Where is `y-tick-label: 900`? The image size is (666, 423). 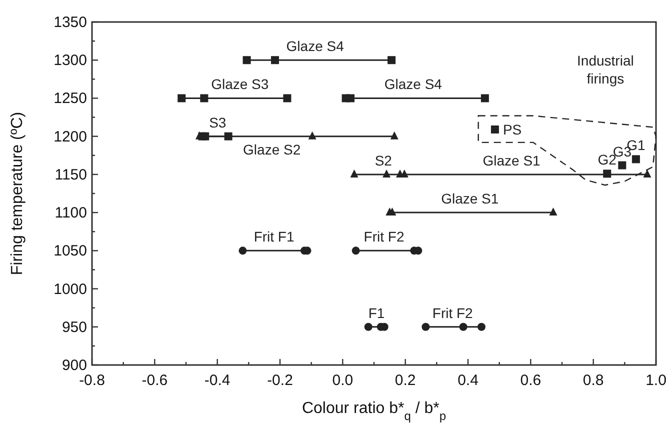
y-tick-label: 900 is located at coordinates (74, 365).